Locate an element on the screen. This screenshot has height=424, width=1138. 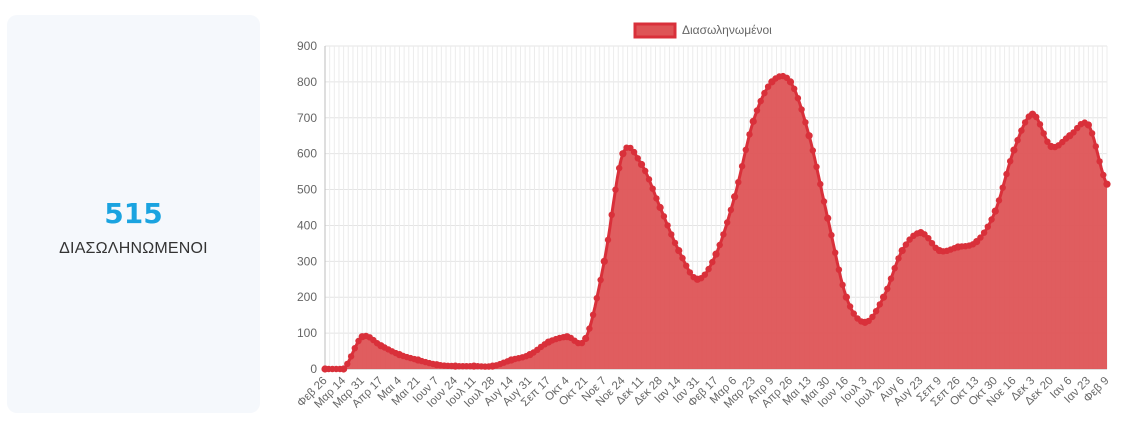
y-tick-labels: 0 100 200 300 400 500 600 700 800 900 is located at coordinates (307, 207).